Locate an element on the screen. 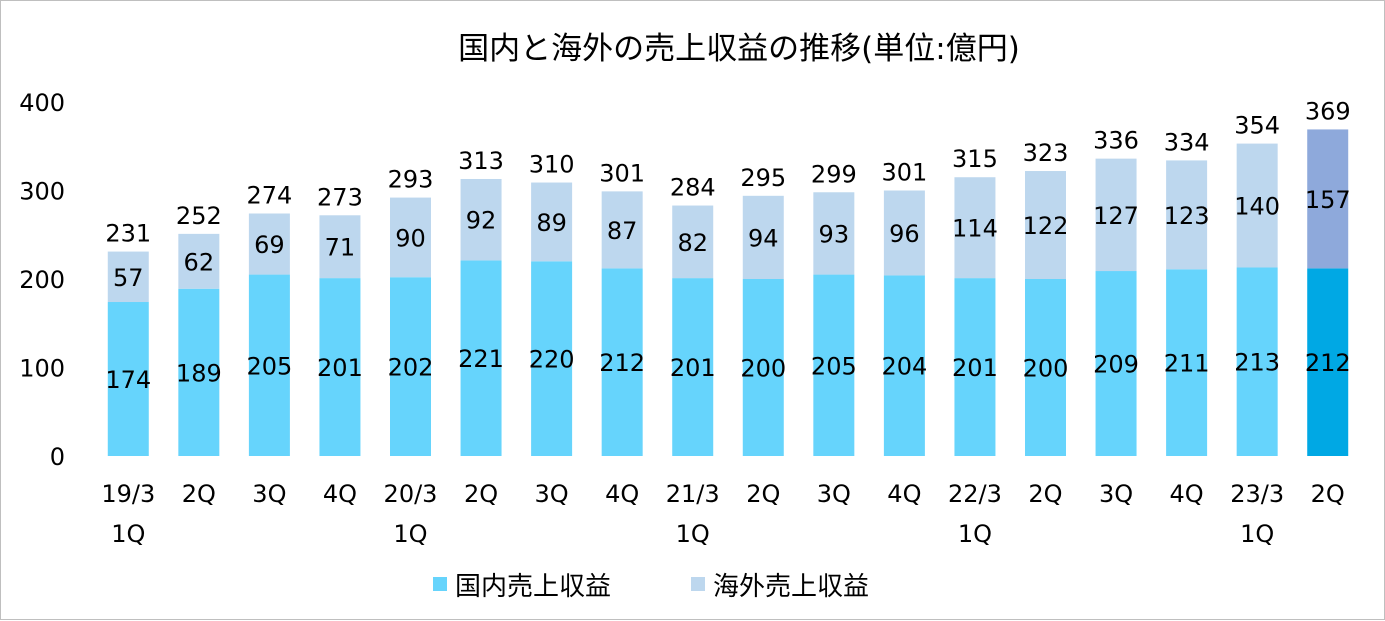 The height and width of the screenshot is (621, 1385). label-overseas: 92 is located at coordinates (481, 221).